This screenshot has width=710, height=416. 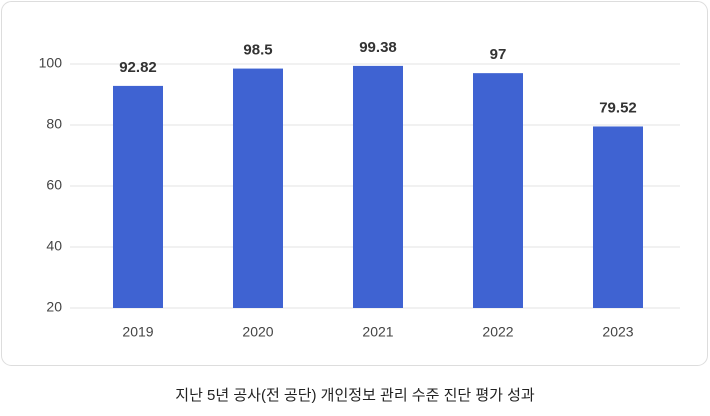 What do you see at coordinates (257, 50) in the screenshot?
I see `value-label: 98.5` at bounding box center [257, 50].